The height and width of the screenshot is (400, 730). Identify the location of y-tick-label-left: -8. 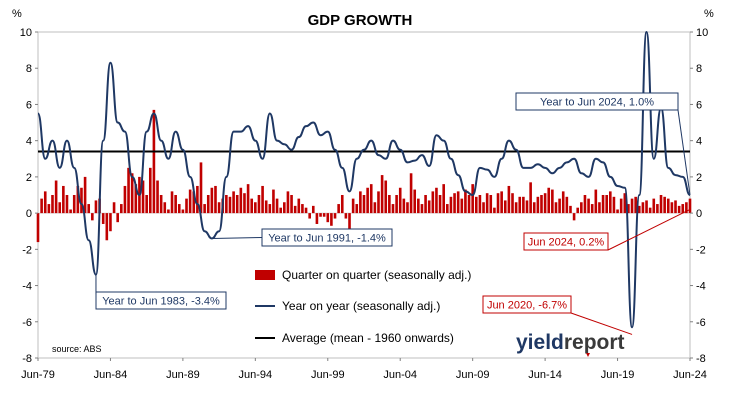
(27, 359).